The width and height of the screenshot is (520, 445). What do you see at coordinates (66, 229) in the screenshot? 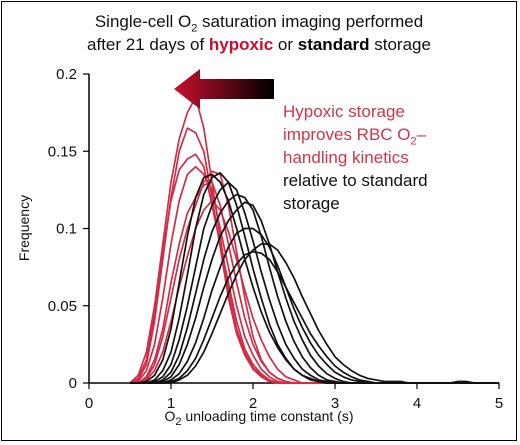
I see `y-tick-label: 0.1` at bounding box center [66, 229].